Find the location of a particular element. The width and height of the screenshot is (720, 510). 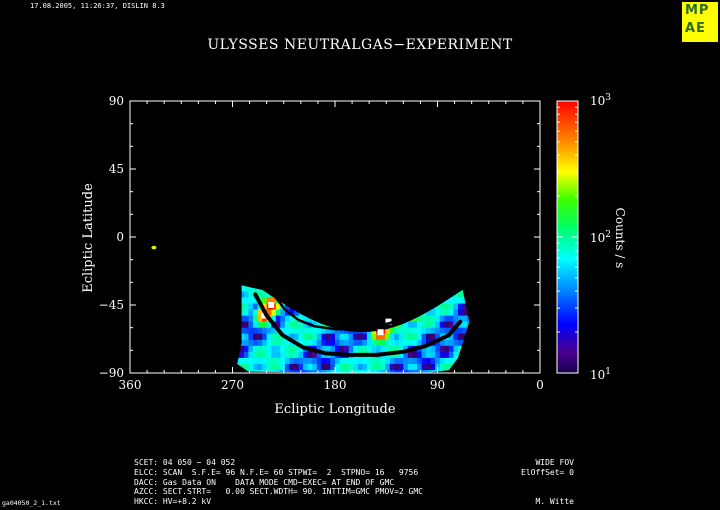

colorbar-ticks is located at coordinates (567, 237).